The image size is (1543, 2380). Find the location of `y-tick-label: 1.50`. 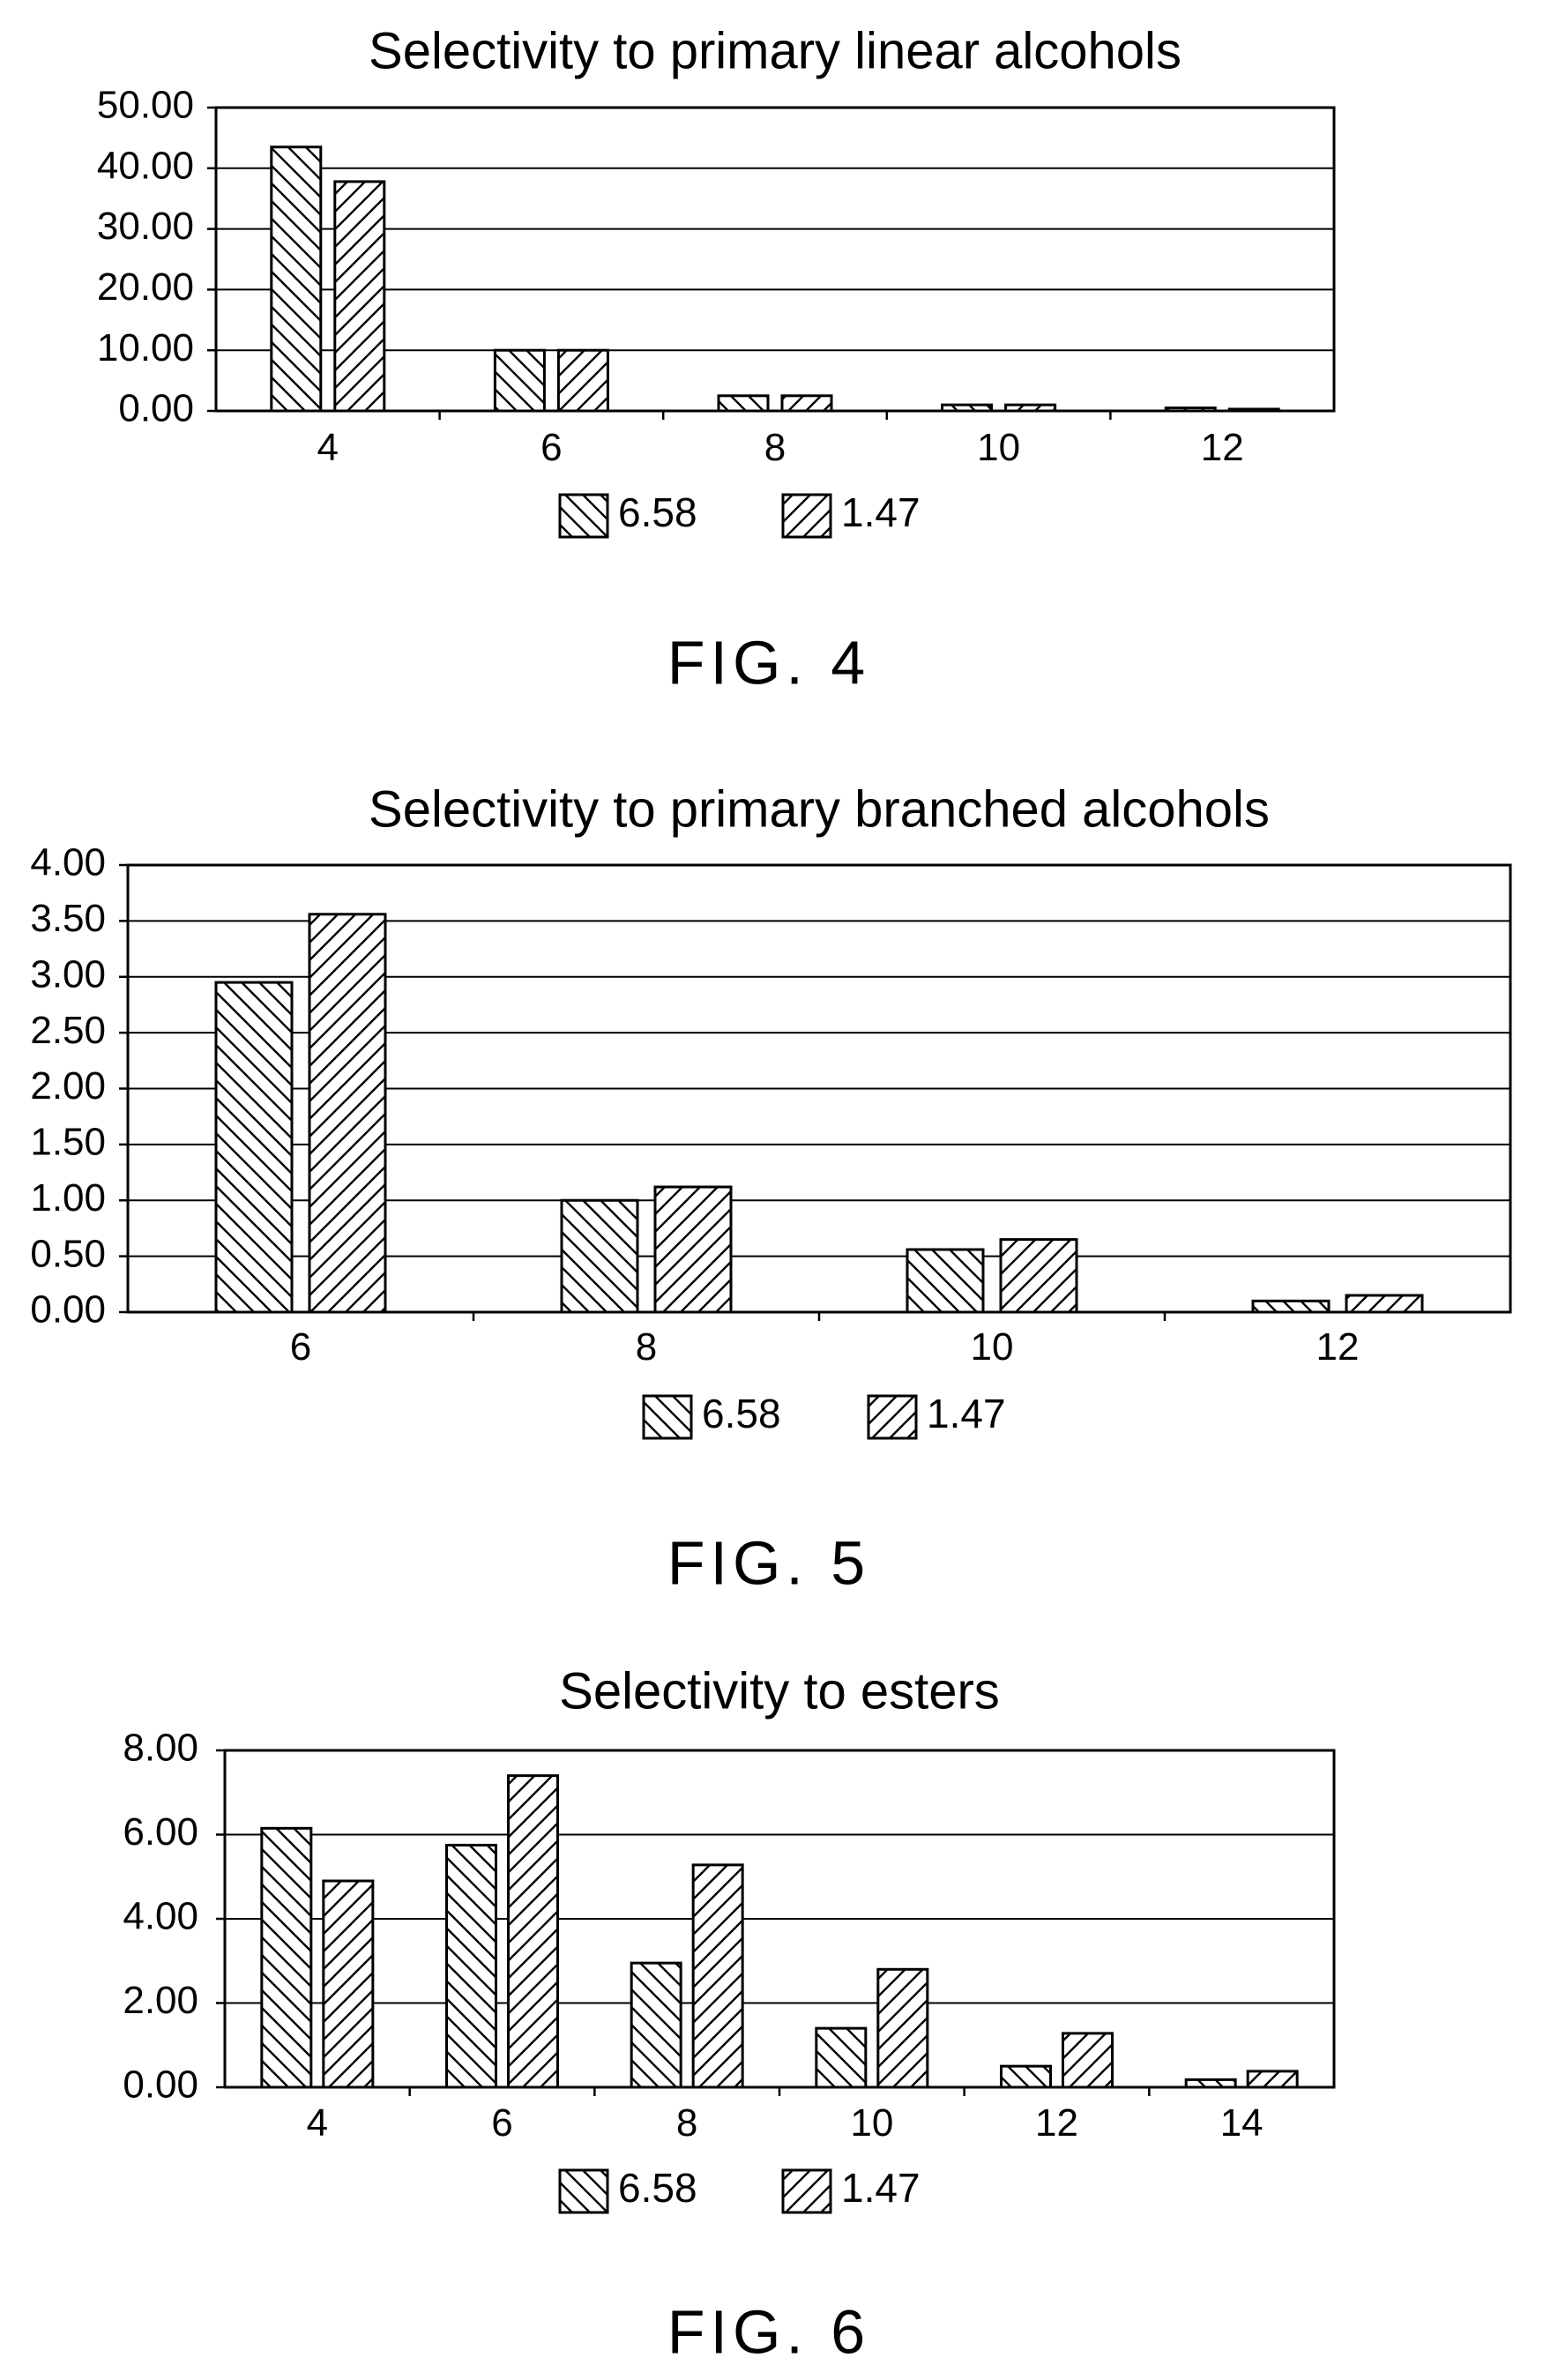

y-tick-label: 1.50 is located at coordinates (68, 1142).